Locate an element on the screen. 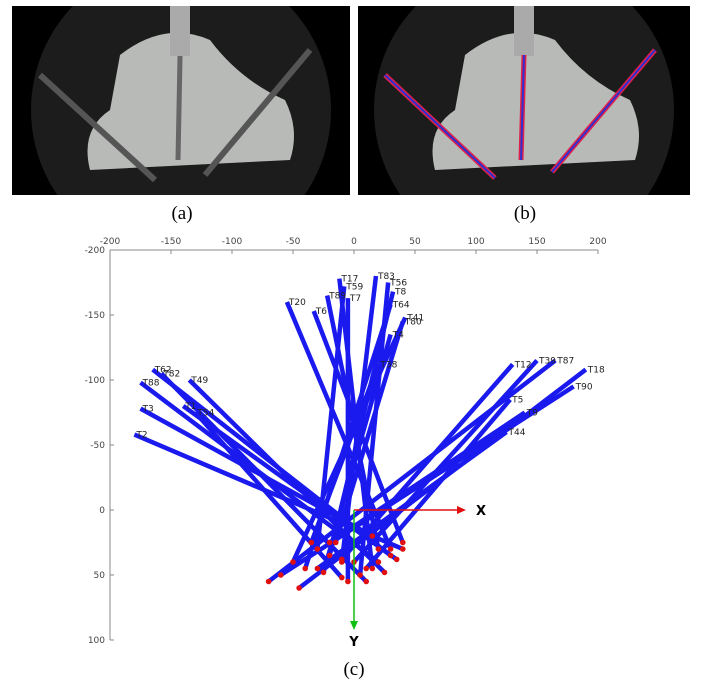 The image size is (701, 684). tool-label: T44 is located at coordinates (517, 433).